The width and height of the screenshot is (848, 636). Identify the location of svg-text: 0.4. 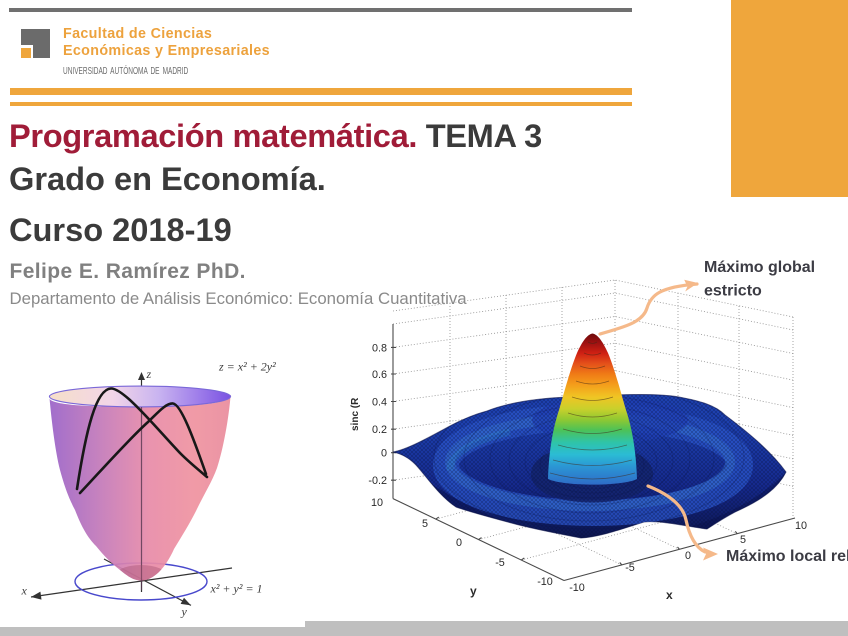
(379, 403).